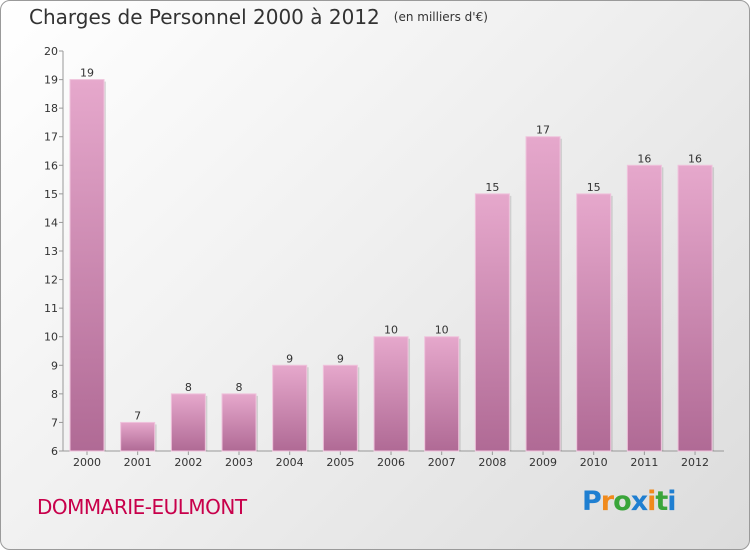 This screenshot has height=550, width=750. Describe the element at coordinates (622, 501) in the screenshot. I see `logo-letter: o` at that location.